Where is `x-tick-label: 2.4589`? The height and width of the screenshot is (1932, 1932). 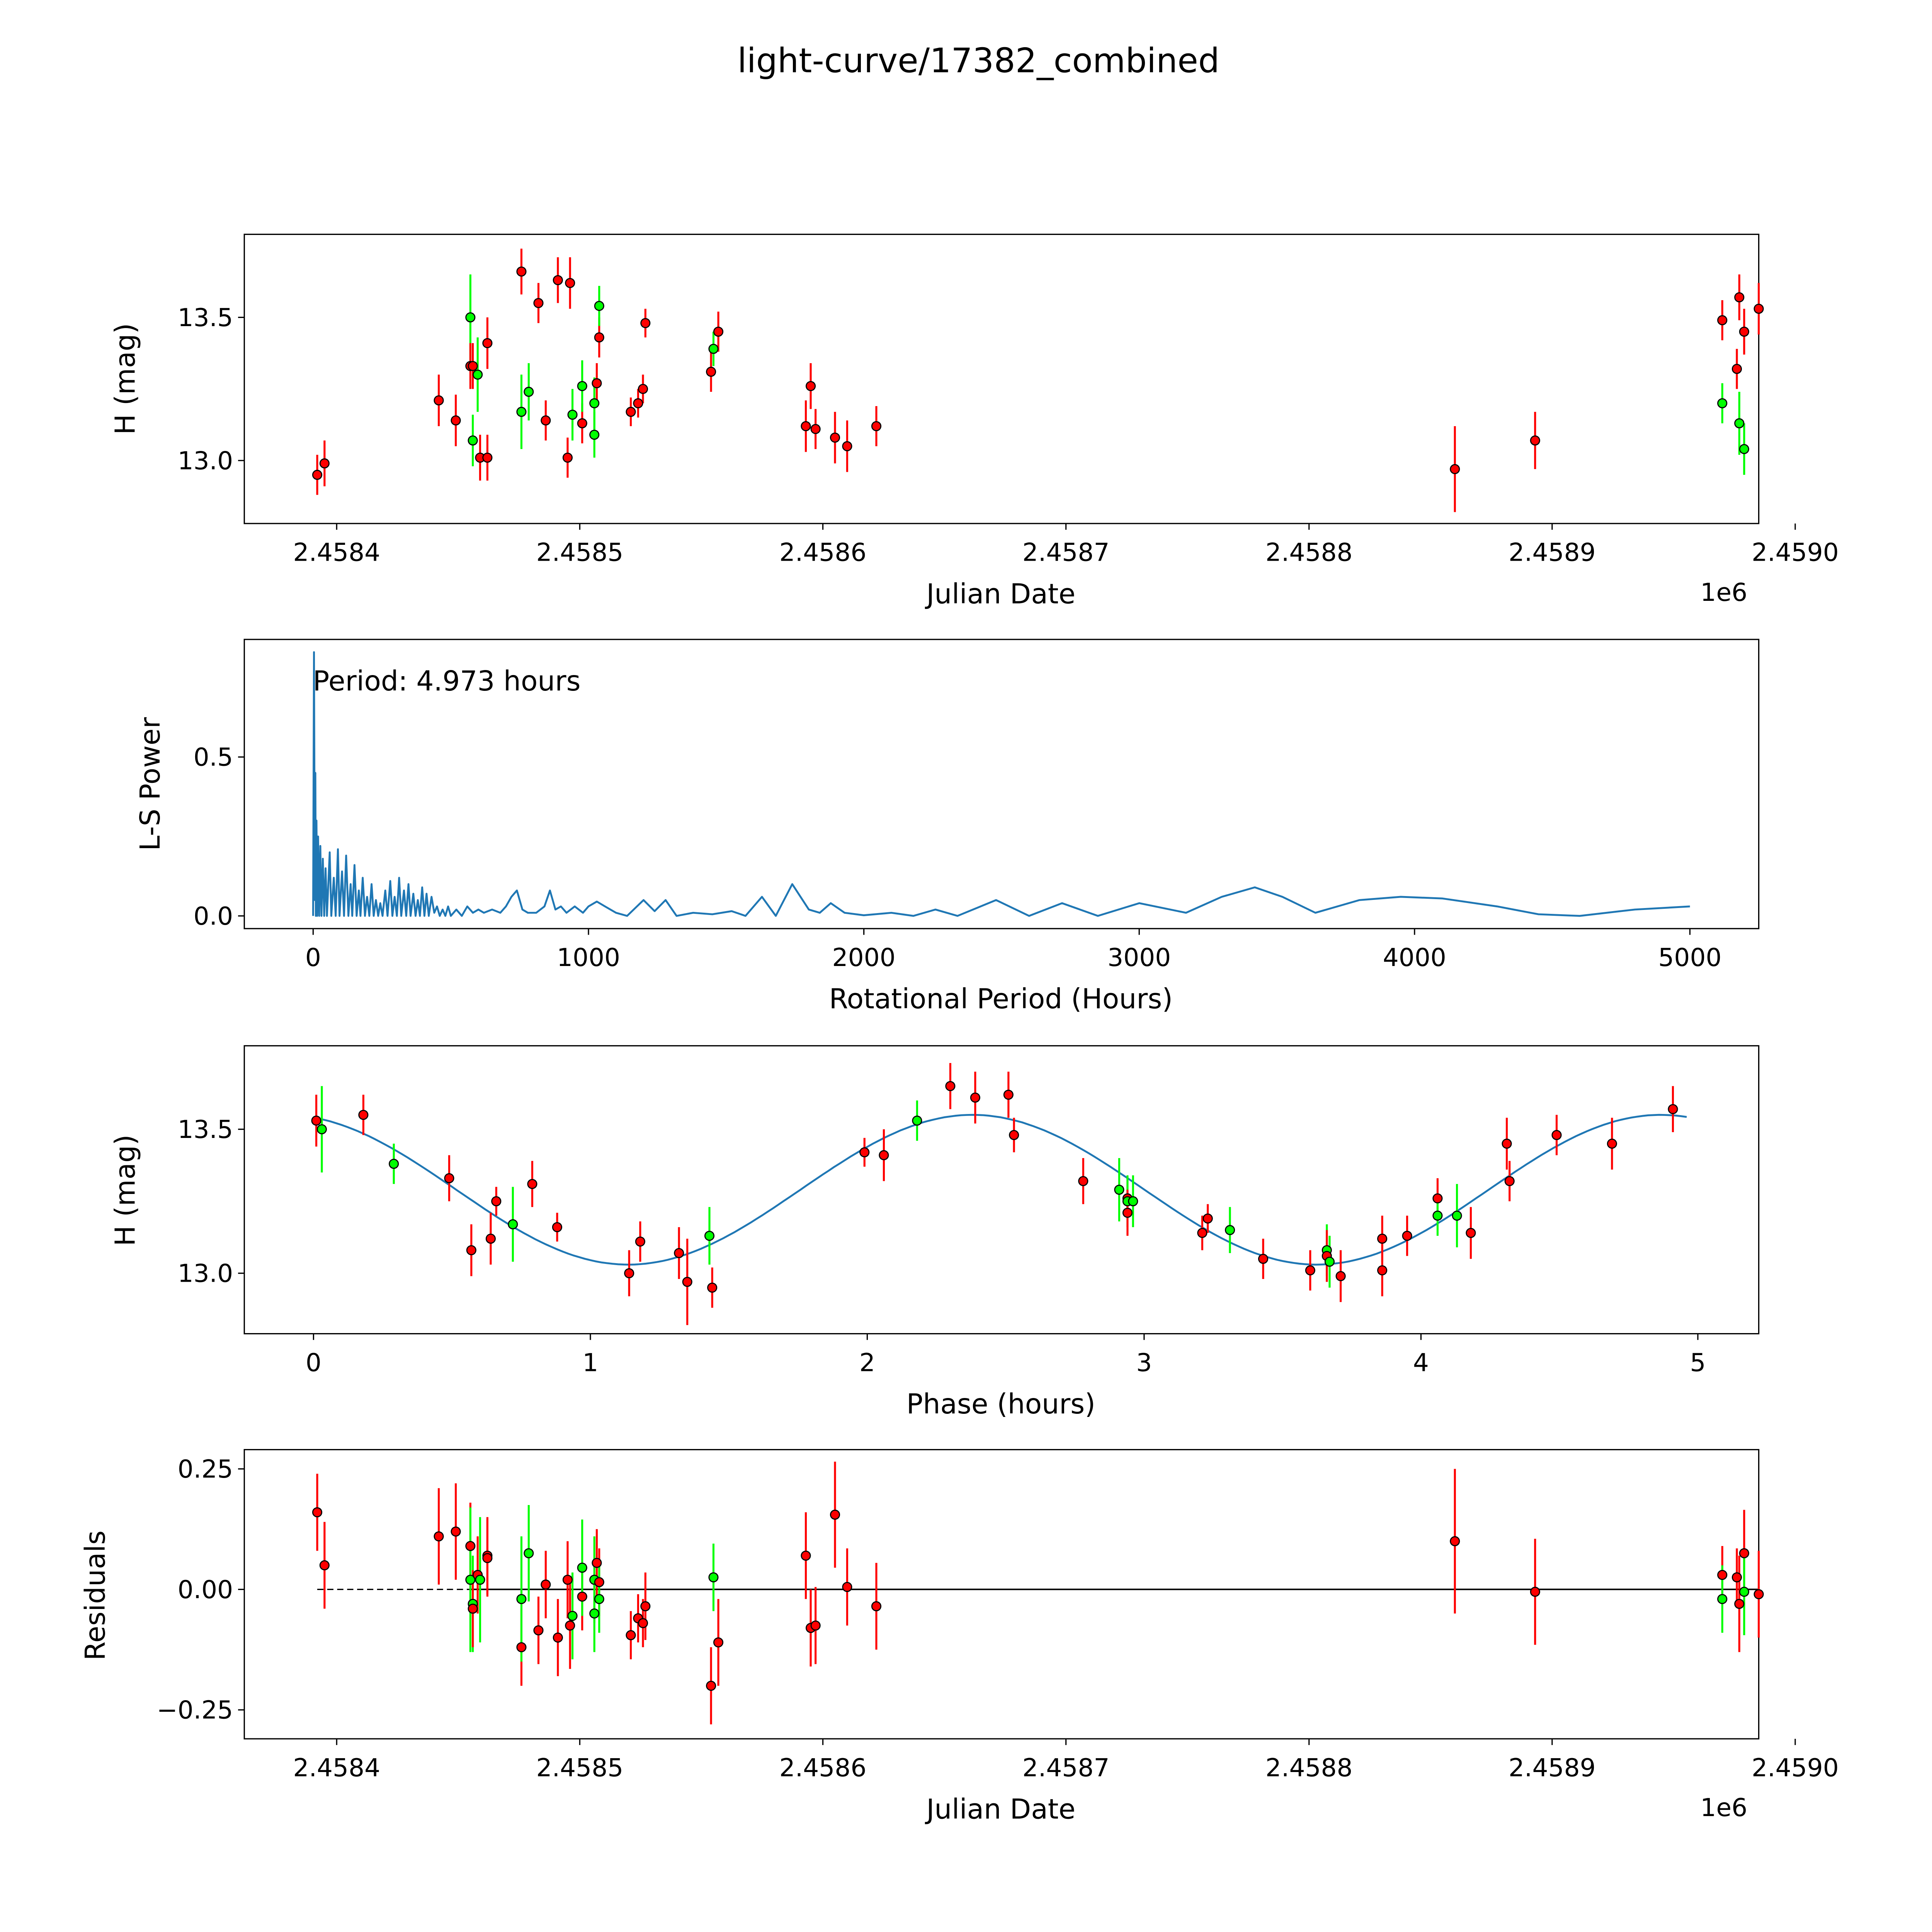 x-tick-label: 2.4589 is located at coordinates (1553, 553).